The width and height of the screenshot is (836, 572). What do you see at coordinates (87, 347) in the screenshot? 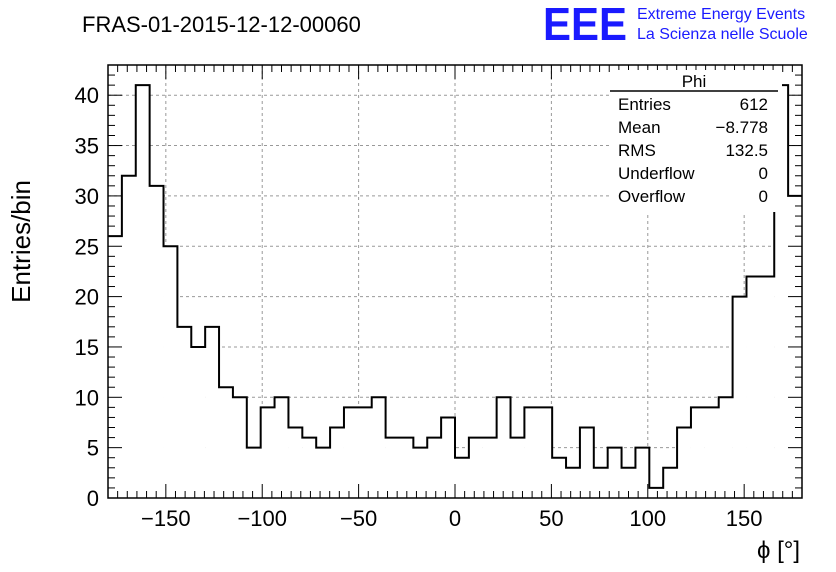
I see `y-tick-label: 15` at bounding box center [87, 347].